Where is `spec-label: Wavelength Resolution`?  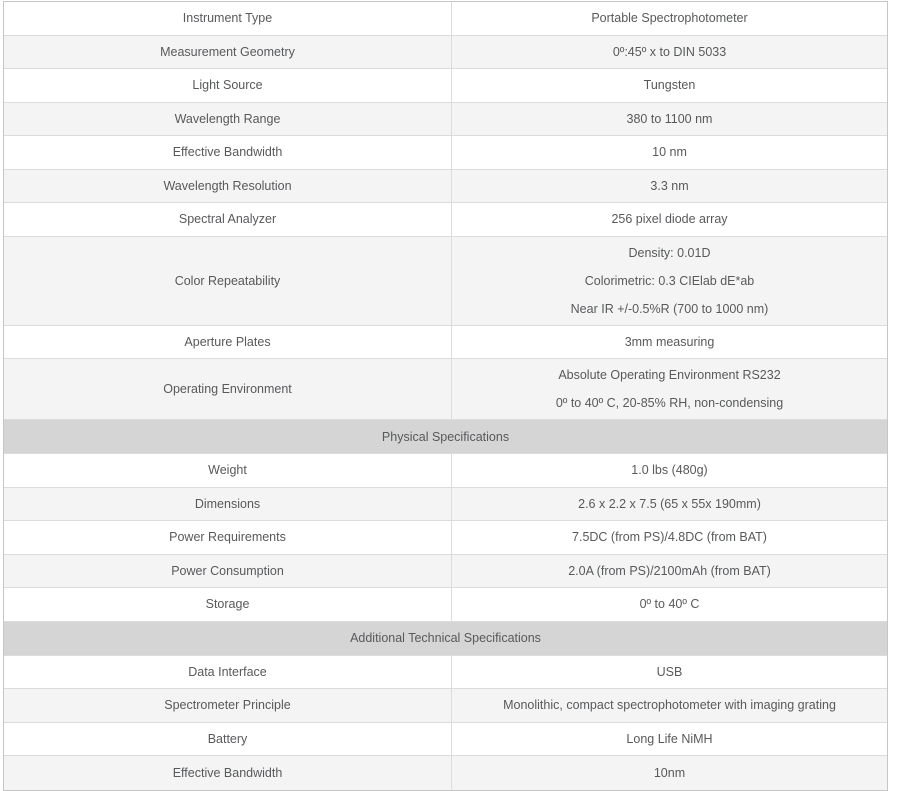 spec-label: Wavelength Resolution is located at coordinates (227, 185).